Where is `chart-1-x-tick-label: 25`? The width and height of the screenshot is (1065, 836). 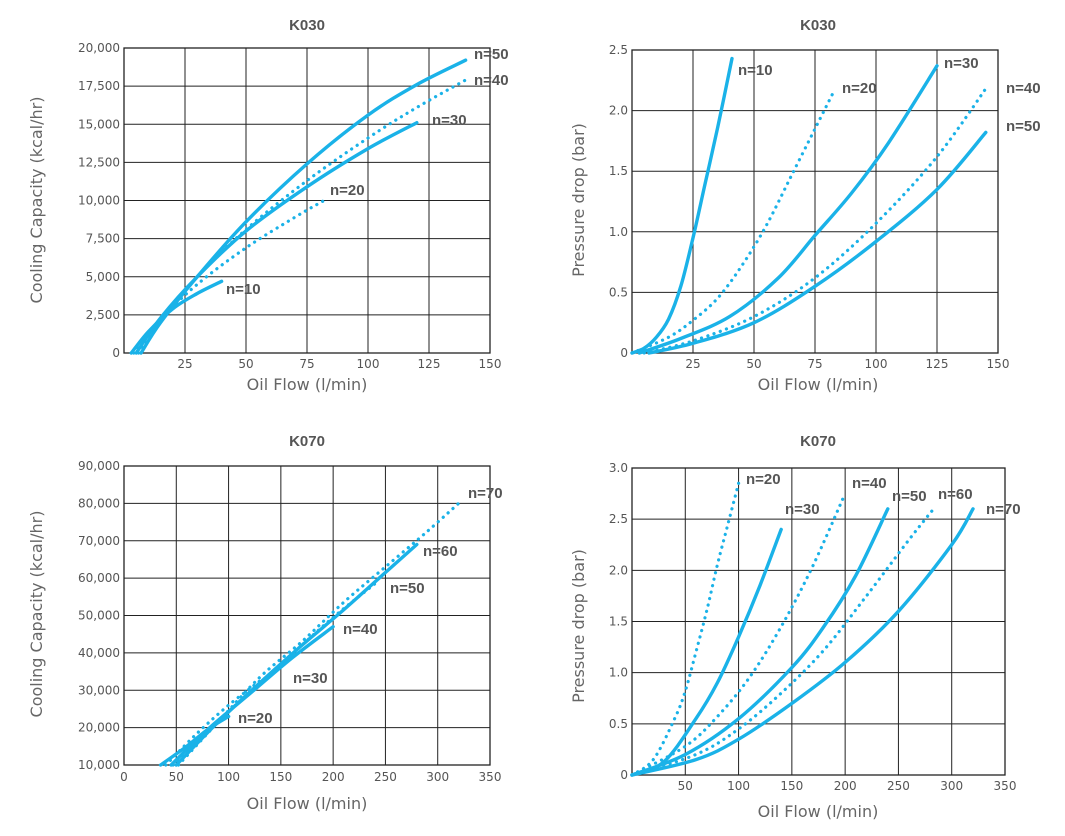
chart-1-x-tick-label: 25 is located at coordinates (184, 364).